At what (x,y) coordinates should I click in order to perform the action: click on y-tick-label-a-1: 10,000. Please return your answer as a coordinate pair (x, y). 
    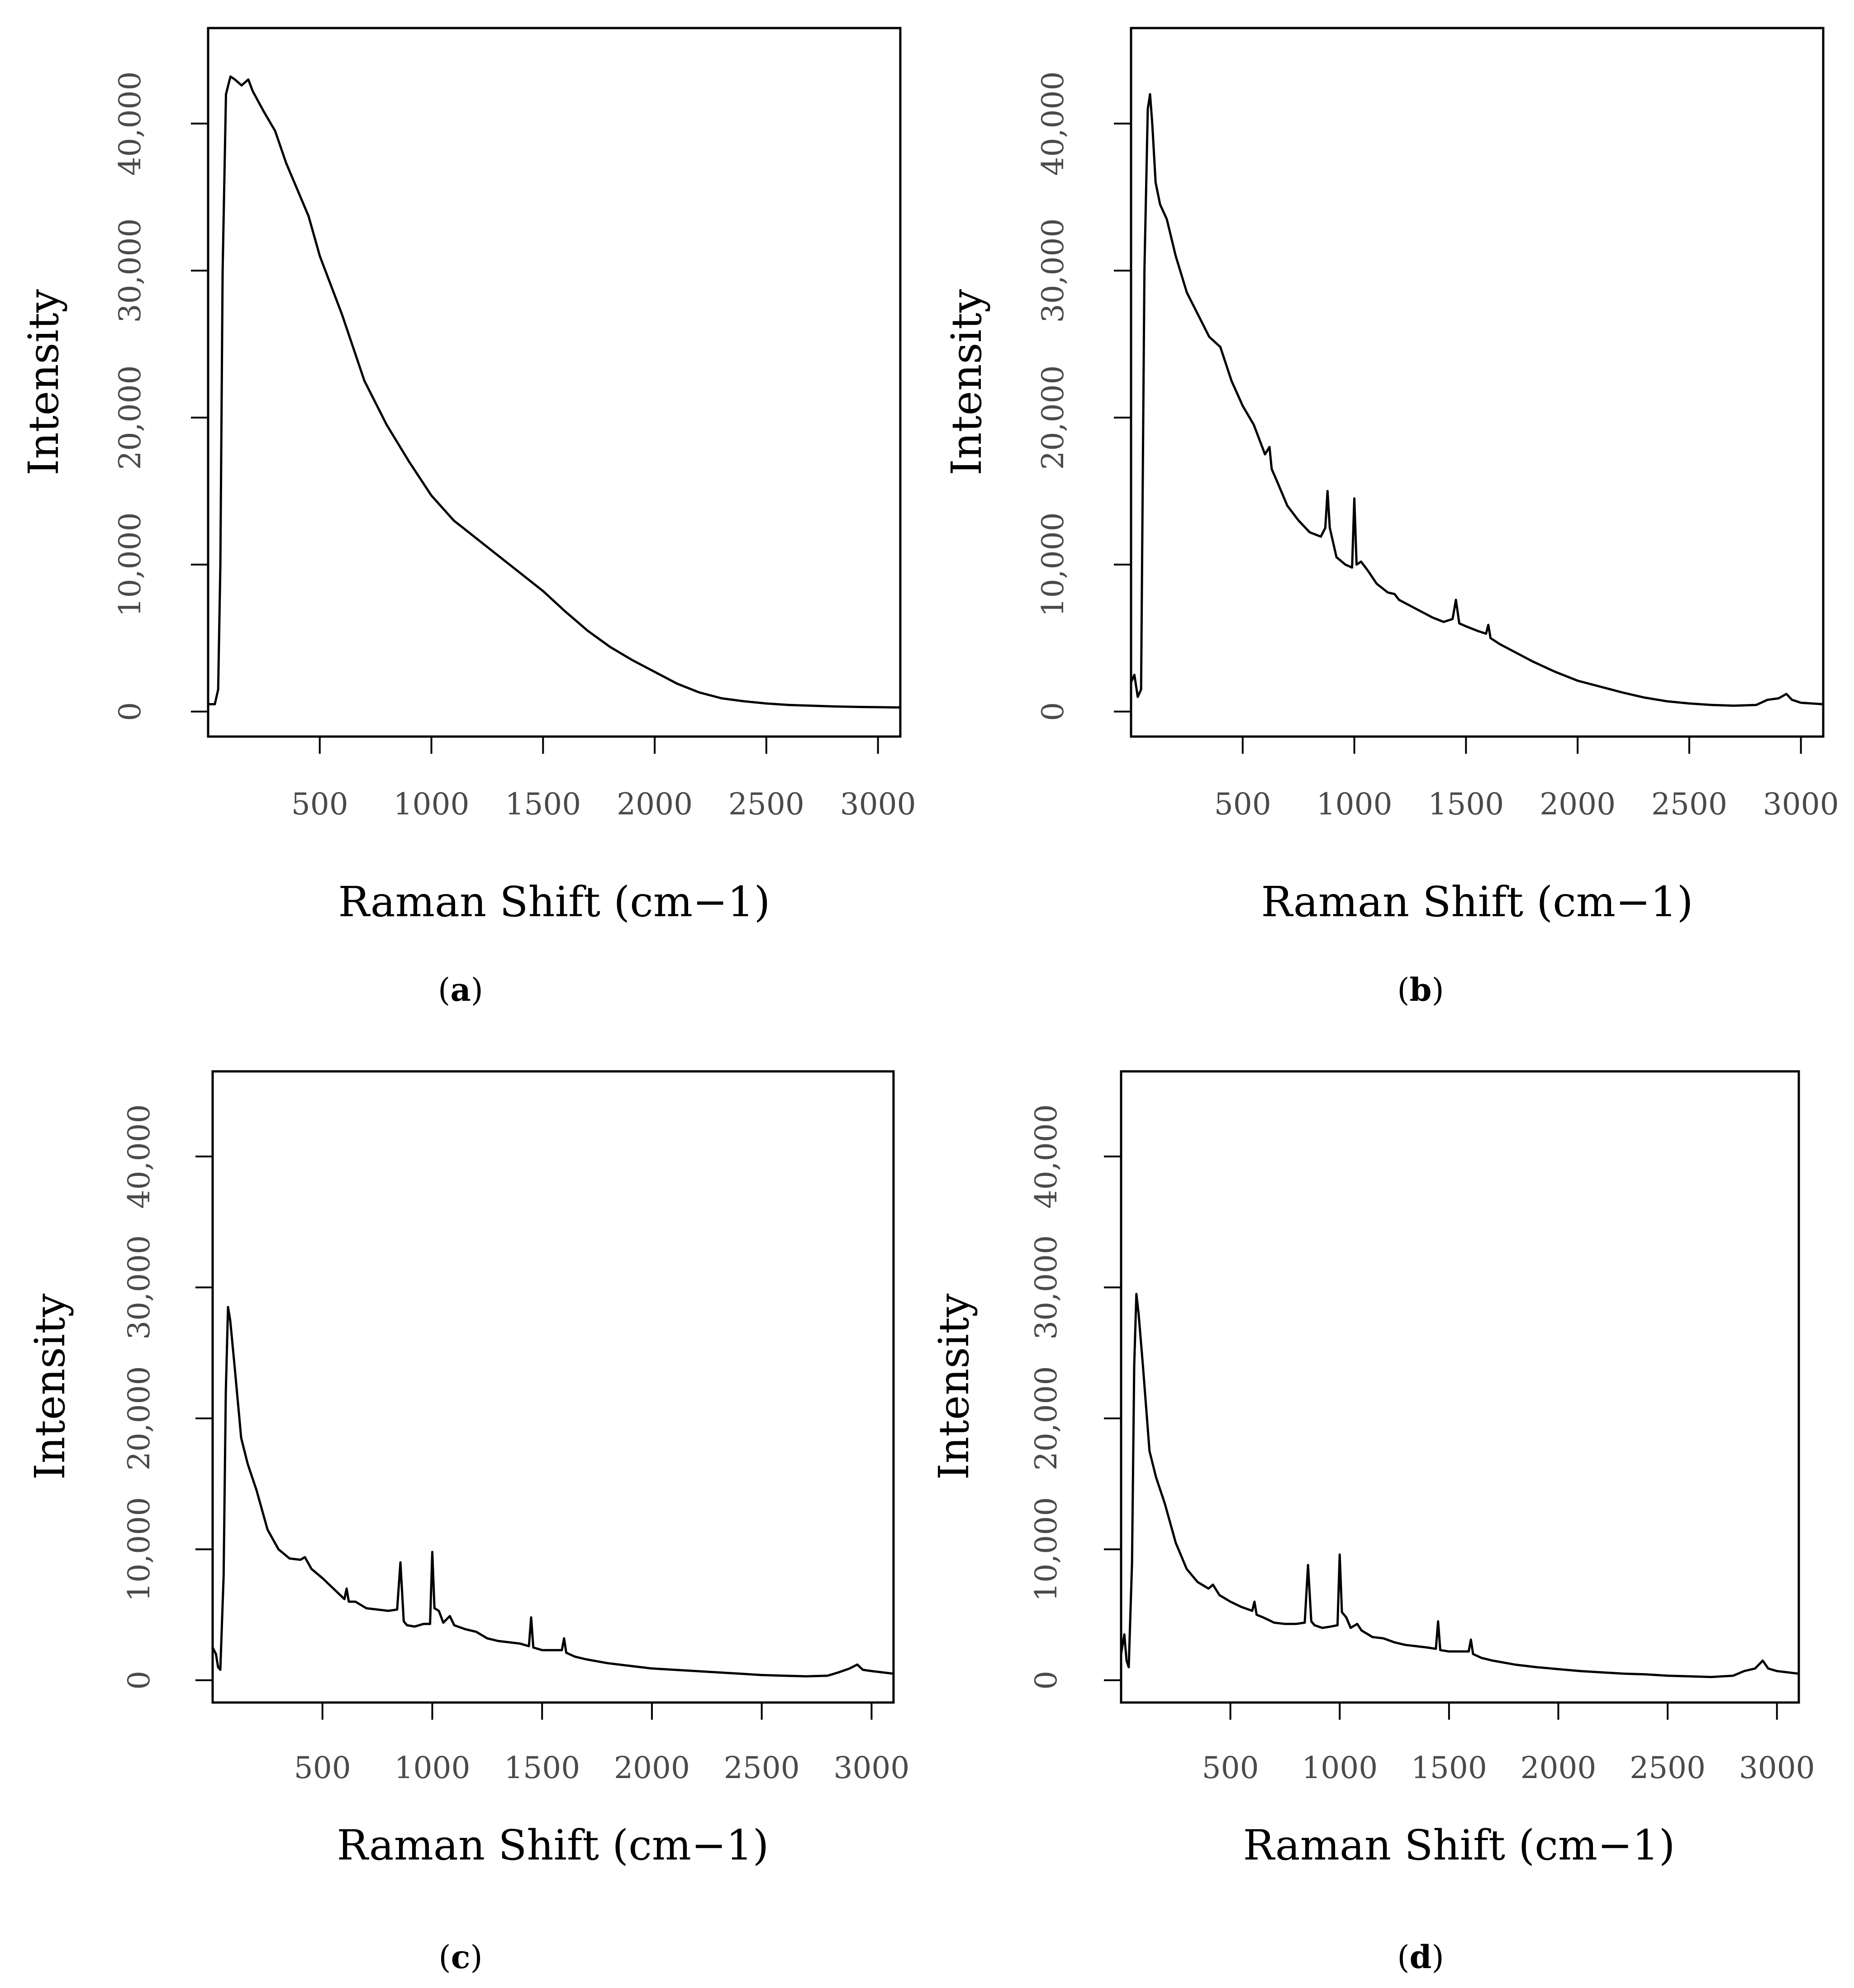
    Looking at the image, I should click on (130, 564).